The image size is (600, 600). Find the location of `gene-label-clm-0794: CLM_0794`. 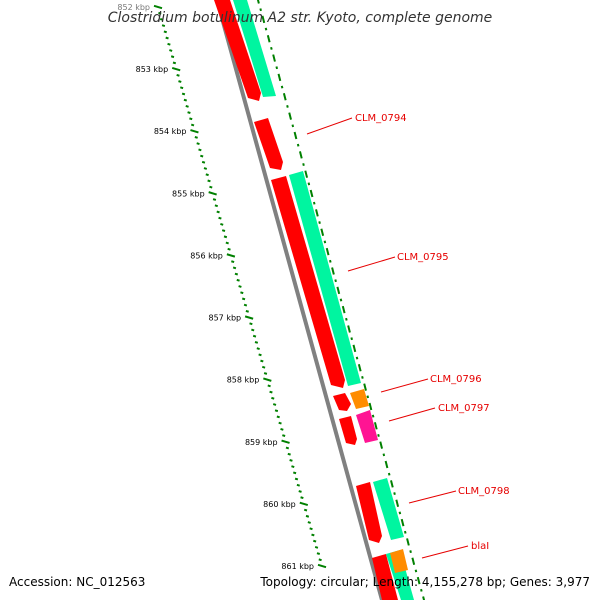

gene-label-clm-0794: CLM_0794 is located at coordinates (381, 118).